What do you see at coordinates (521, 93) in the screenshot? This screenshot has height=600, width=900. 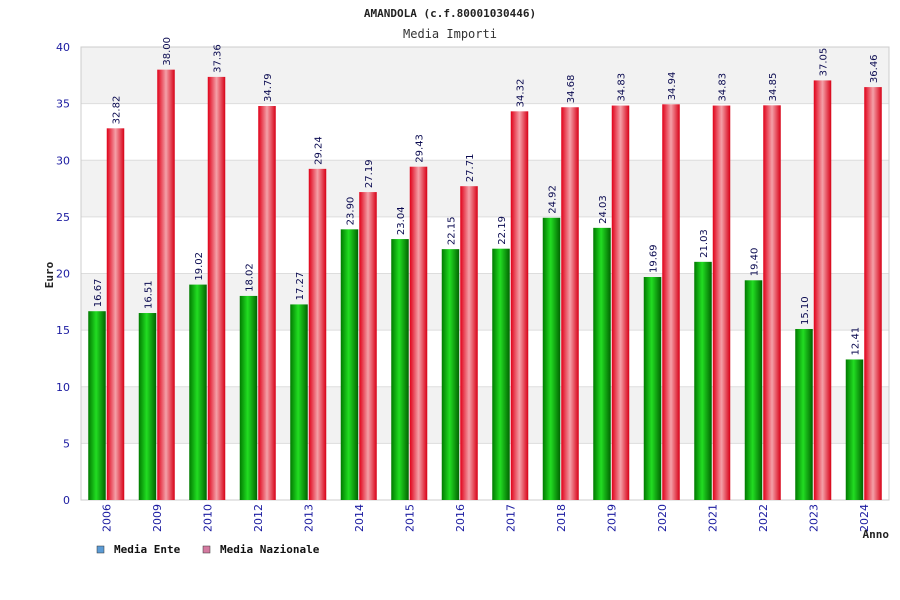 I see `bar-value-label: 34.32` at bounding box center [521, 93].